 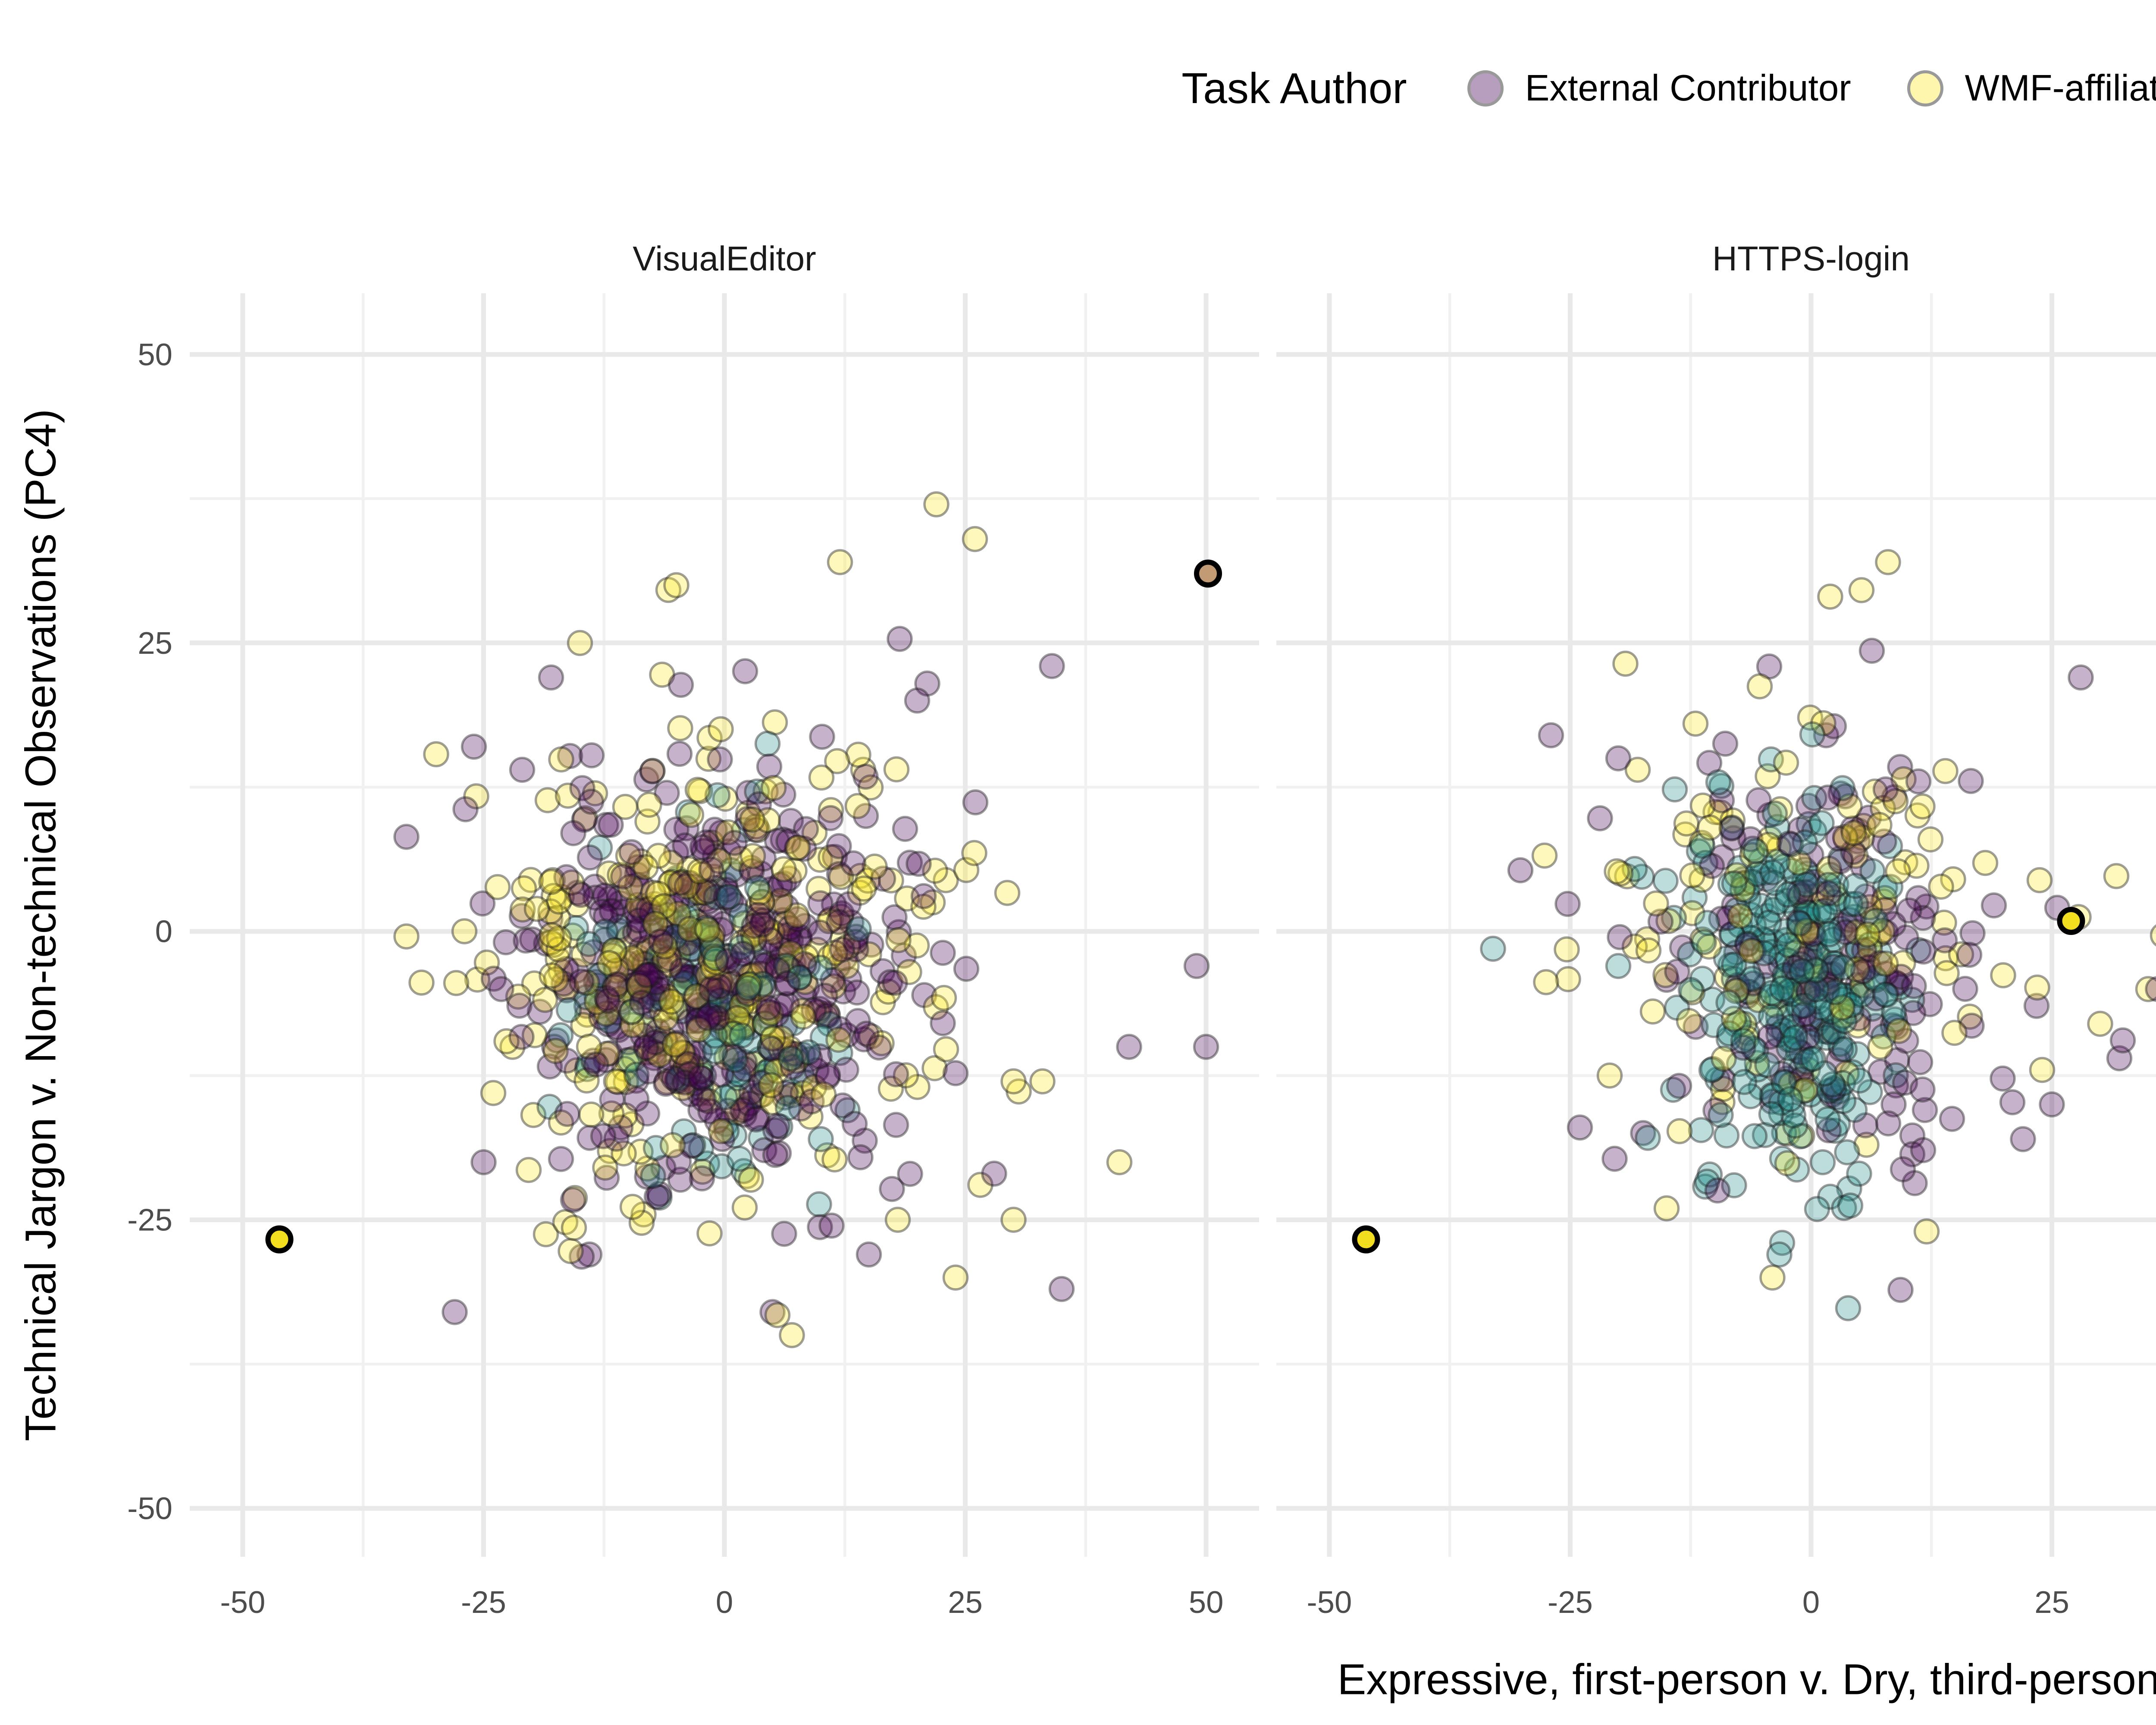 What do you see at coordinates (1811, 258) in the screenshot?
I see `facet-title-https-login: HTTPS-login` at bounding box center [1811, 258].